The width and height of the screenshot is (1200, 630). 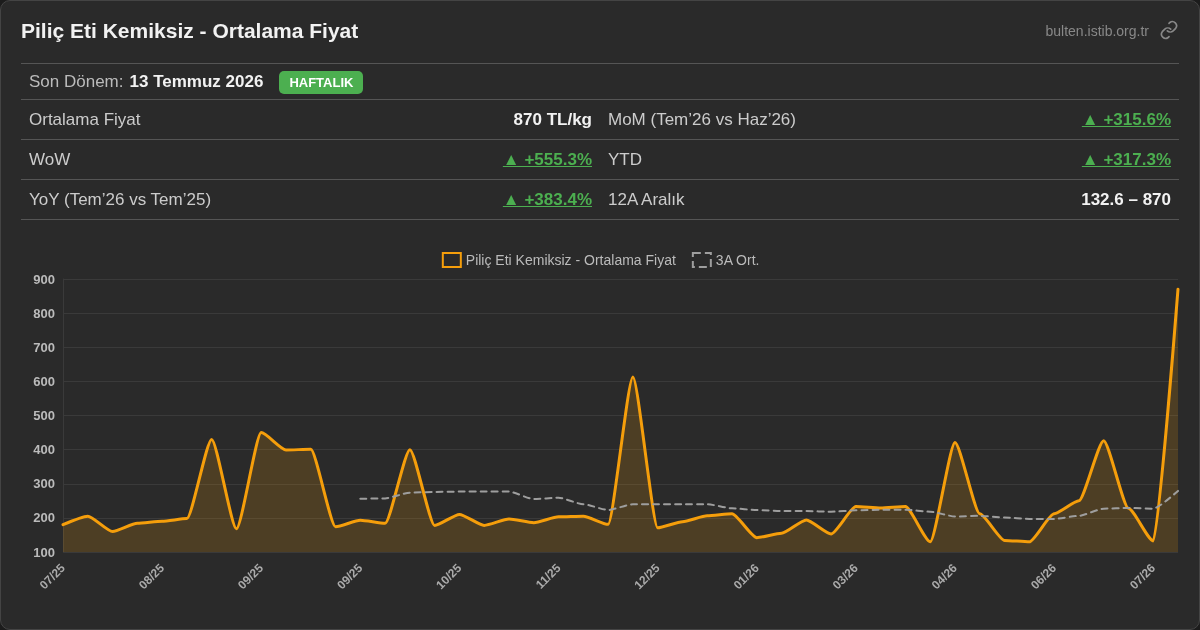 I want to click on legend-label: Piliç Eti Kemiksiz - Ortalama Fiyat, so click(x=570, y=260).